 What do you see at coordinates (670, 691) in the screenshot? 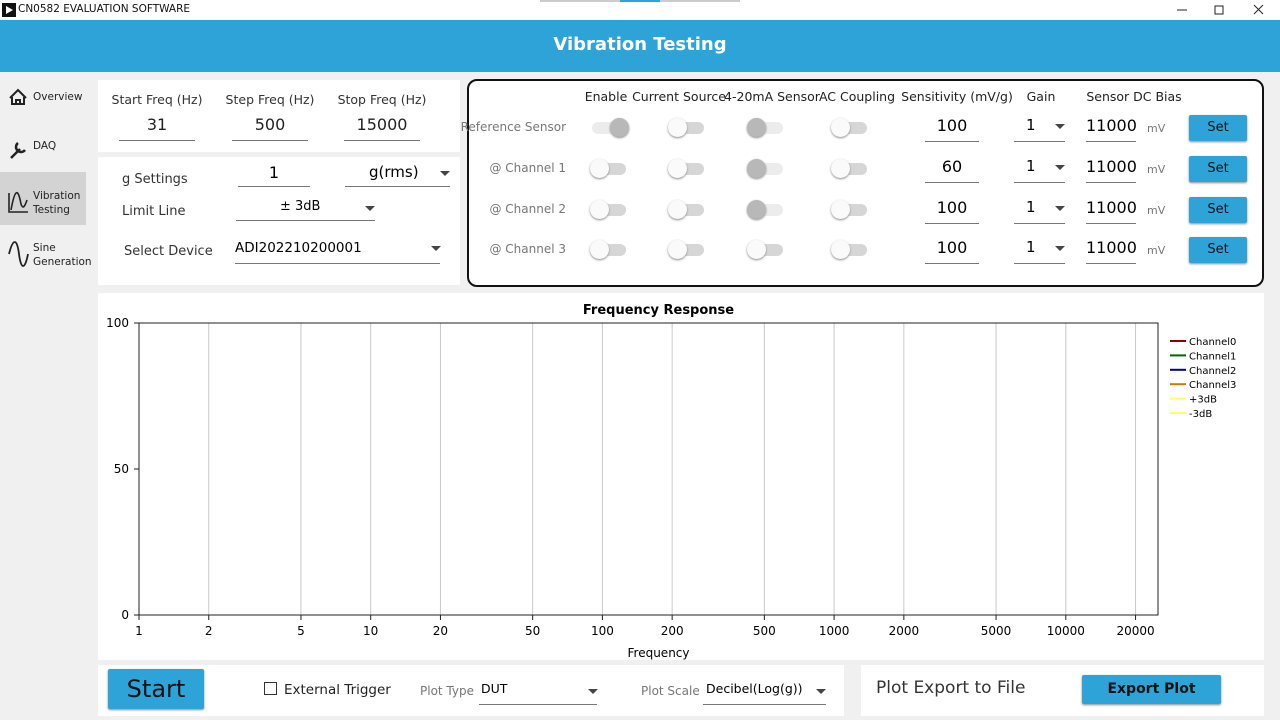
I see `plot-scale-label: Plot Scale` at bounding box center [670, 691].